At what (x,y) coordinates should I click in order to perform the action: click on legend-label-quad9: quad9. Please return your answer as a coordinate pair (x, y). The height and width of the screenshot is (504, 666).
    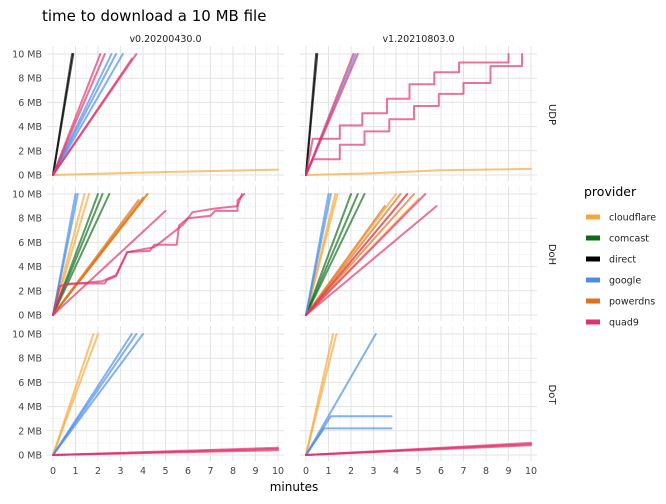
    Looking at the image, I should click on (624, 323).